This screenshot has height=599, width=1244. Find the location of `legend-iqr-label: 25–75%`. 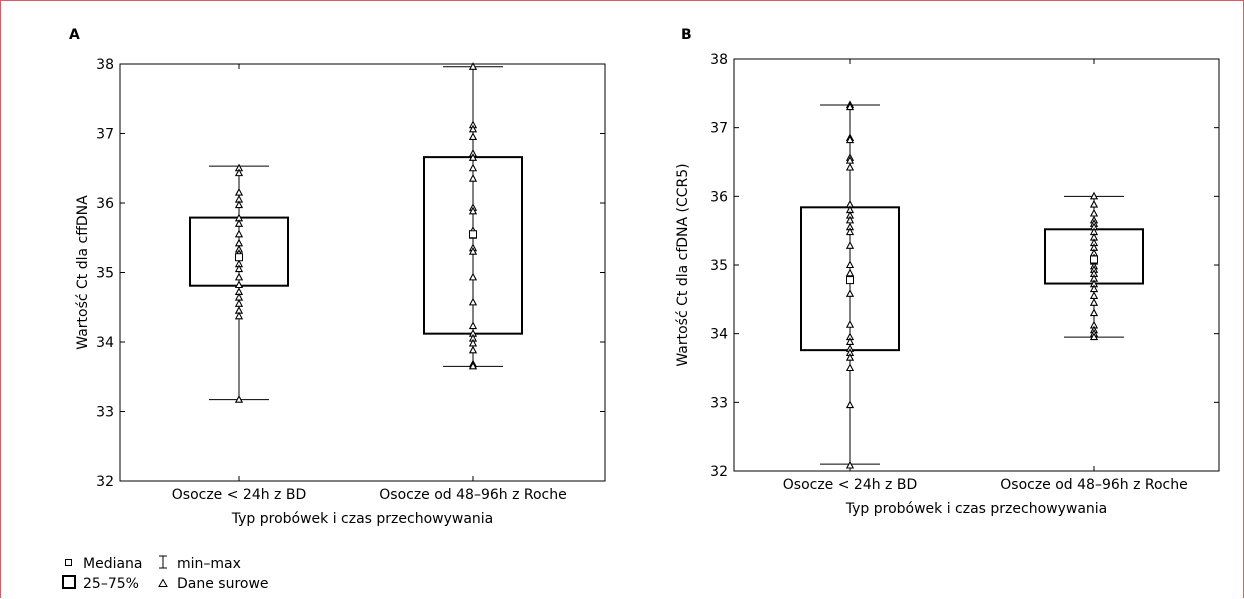

legend-iqr-label: 25–75% is located at coordinates (111, 584).